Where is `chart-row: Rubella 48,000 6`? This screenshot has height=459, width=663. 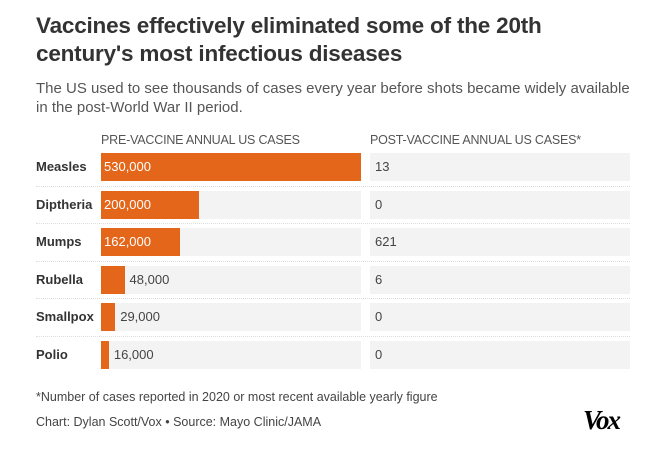
chart-row: Rubella 48,000 6 is located at coordinates (331, 279).